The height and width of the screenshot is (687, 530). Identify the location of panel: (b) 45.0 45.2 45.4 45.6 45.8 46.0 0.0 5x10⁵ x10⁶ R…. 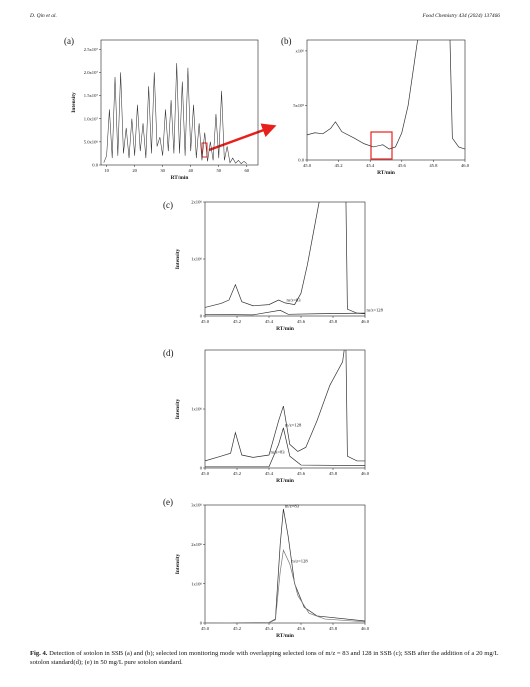
(375, 106).